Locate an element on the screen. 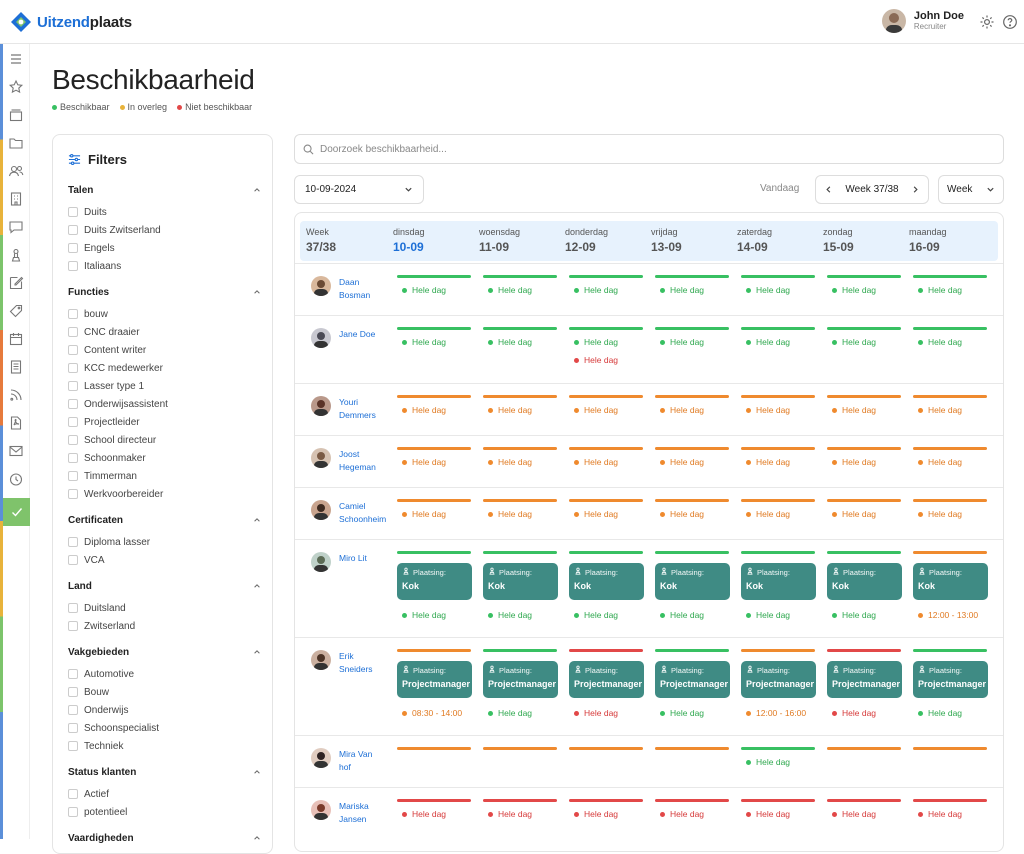 The width and height of the screenshot is (1024, 854). menu-icon is located at coordinates (16, 59).